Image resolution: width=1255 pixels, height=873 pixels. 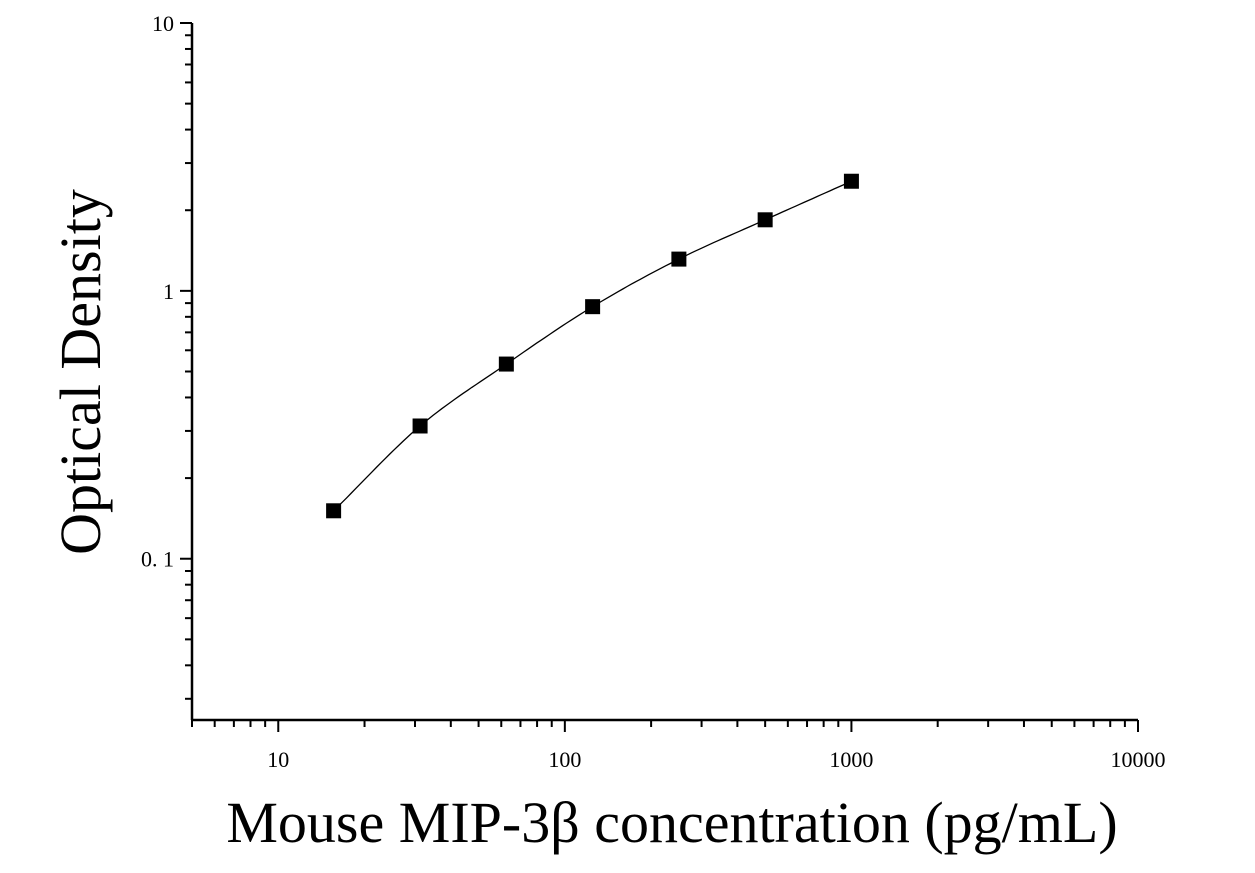 I want to click on x-axis-title: Mouse MIP-3β concentration (pg/mL), so click(x=671, y=822).